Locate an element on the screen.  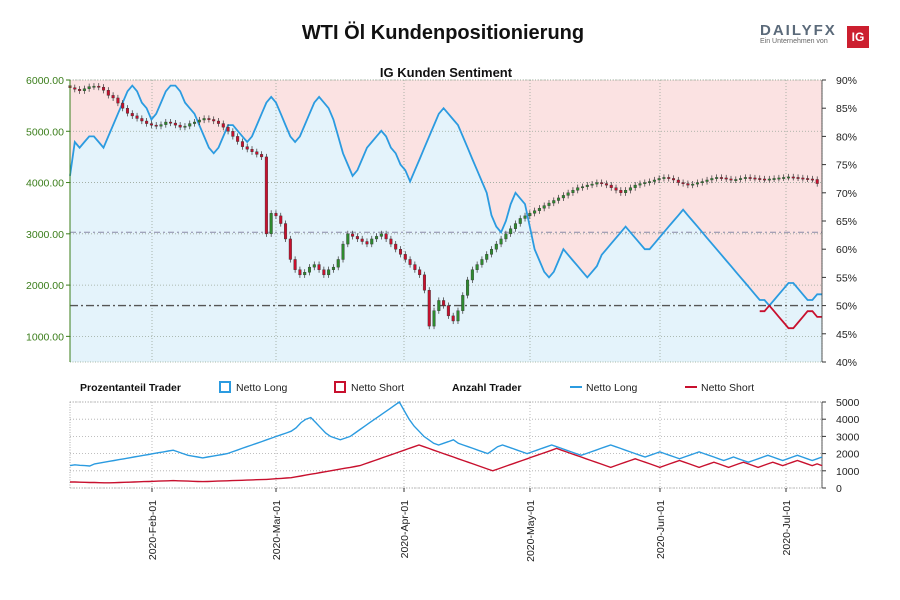
x-axis-tick-label: 2020-Jul-01 is located at coordinates (787, 528).